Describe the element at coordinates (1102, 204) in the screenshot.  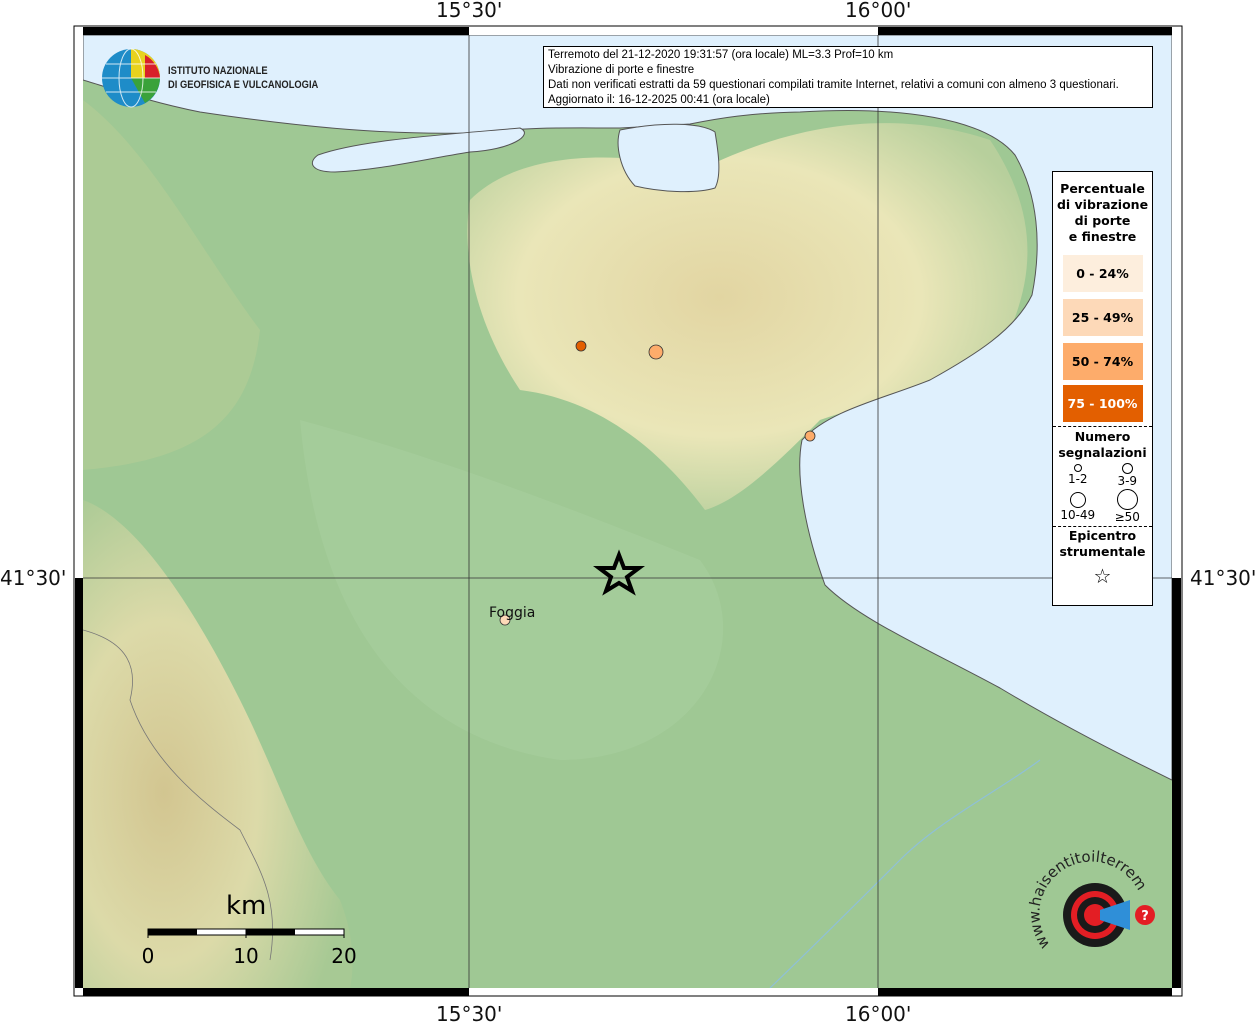
I see `legend-title-line: di vibrazione` at that location.